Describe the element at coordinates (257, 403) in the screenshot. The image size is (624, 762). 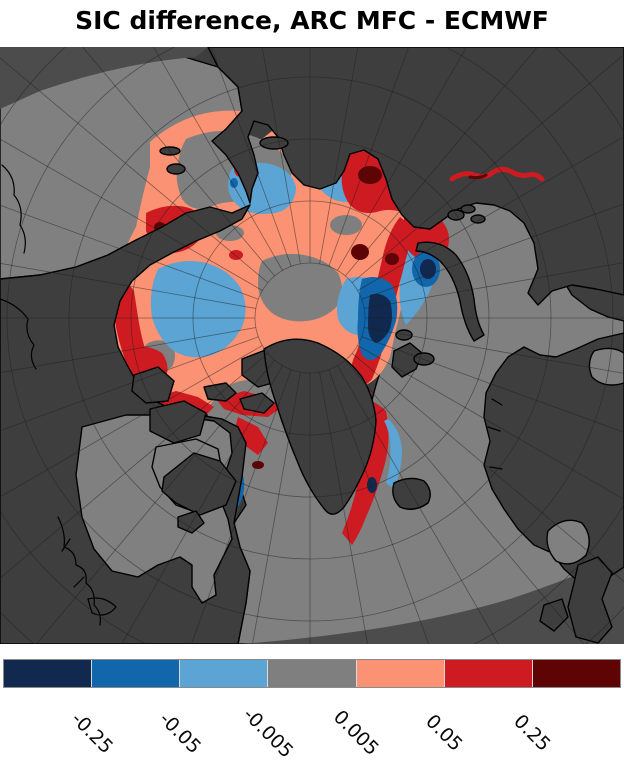
I see `island-devon` at that location.